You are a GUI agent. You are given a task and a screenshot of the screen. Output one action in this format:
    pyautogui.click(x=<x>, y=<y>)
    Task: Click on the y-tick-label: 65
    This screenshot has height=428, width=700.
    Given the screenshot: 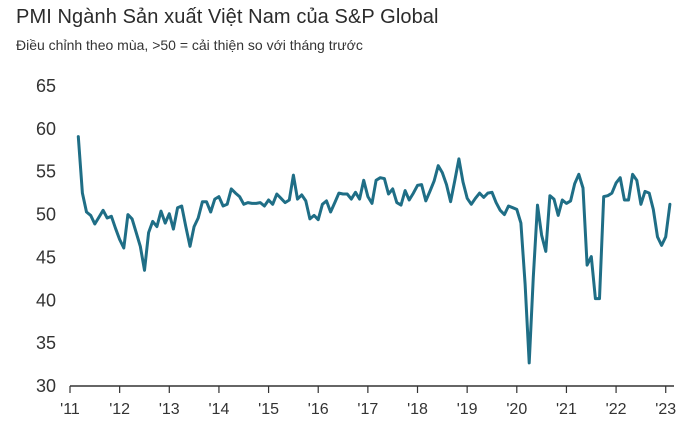 What is the action you would take?
    pyautogui.click(x=46, y=86)
    